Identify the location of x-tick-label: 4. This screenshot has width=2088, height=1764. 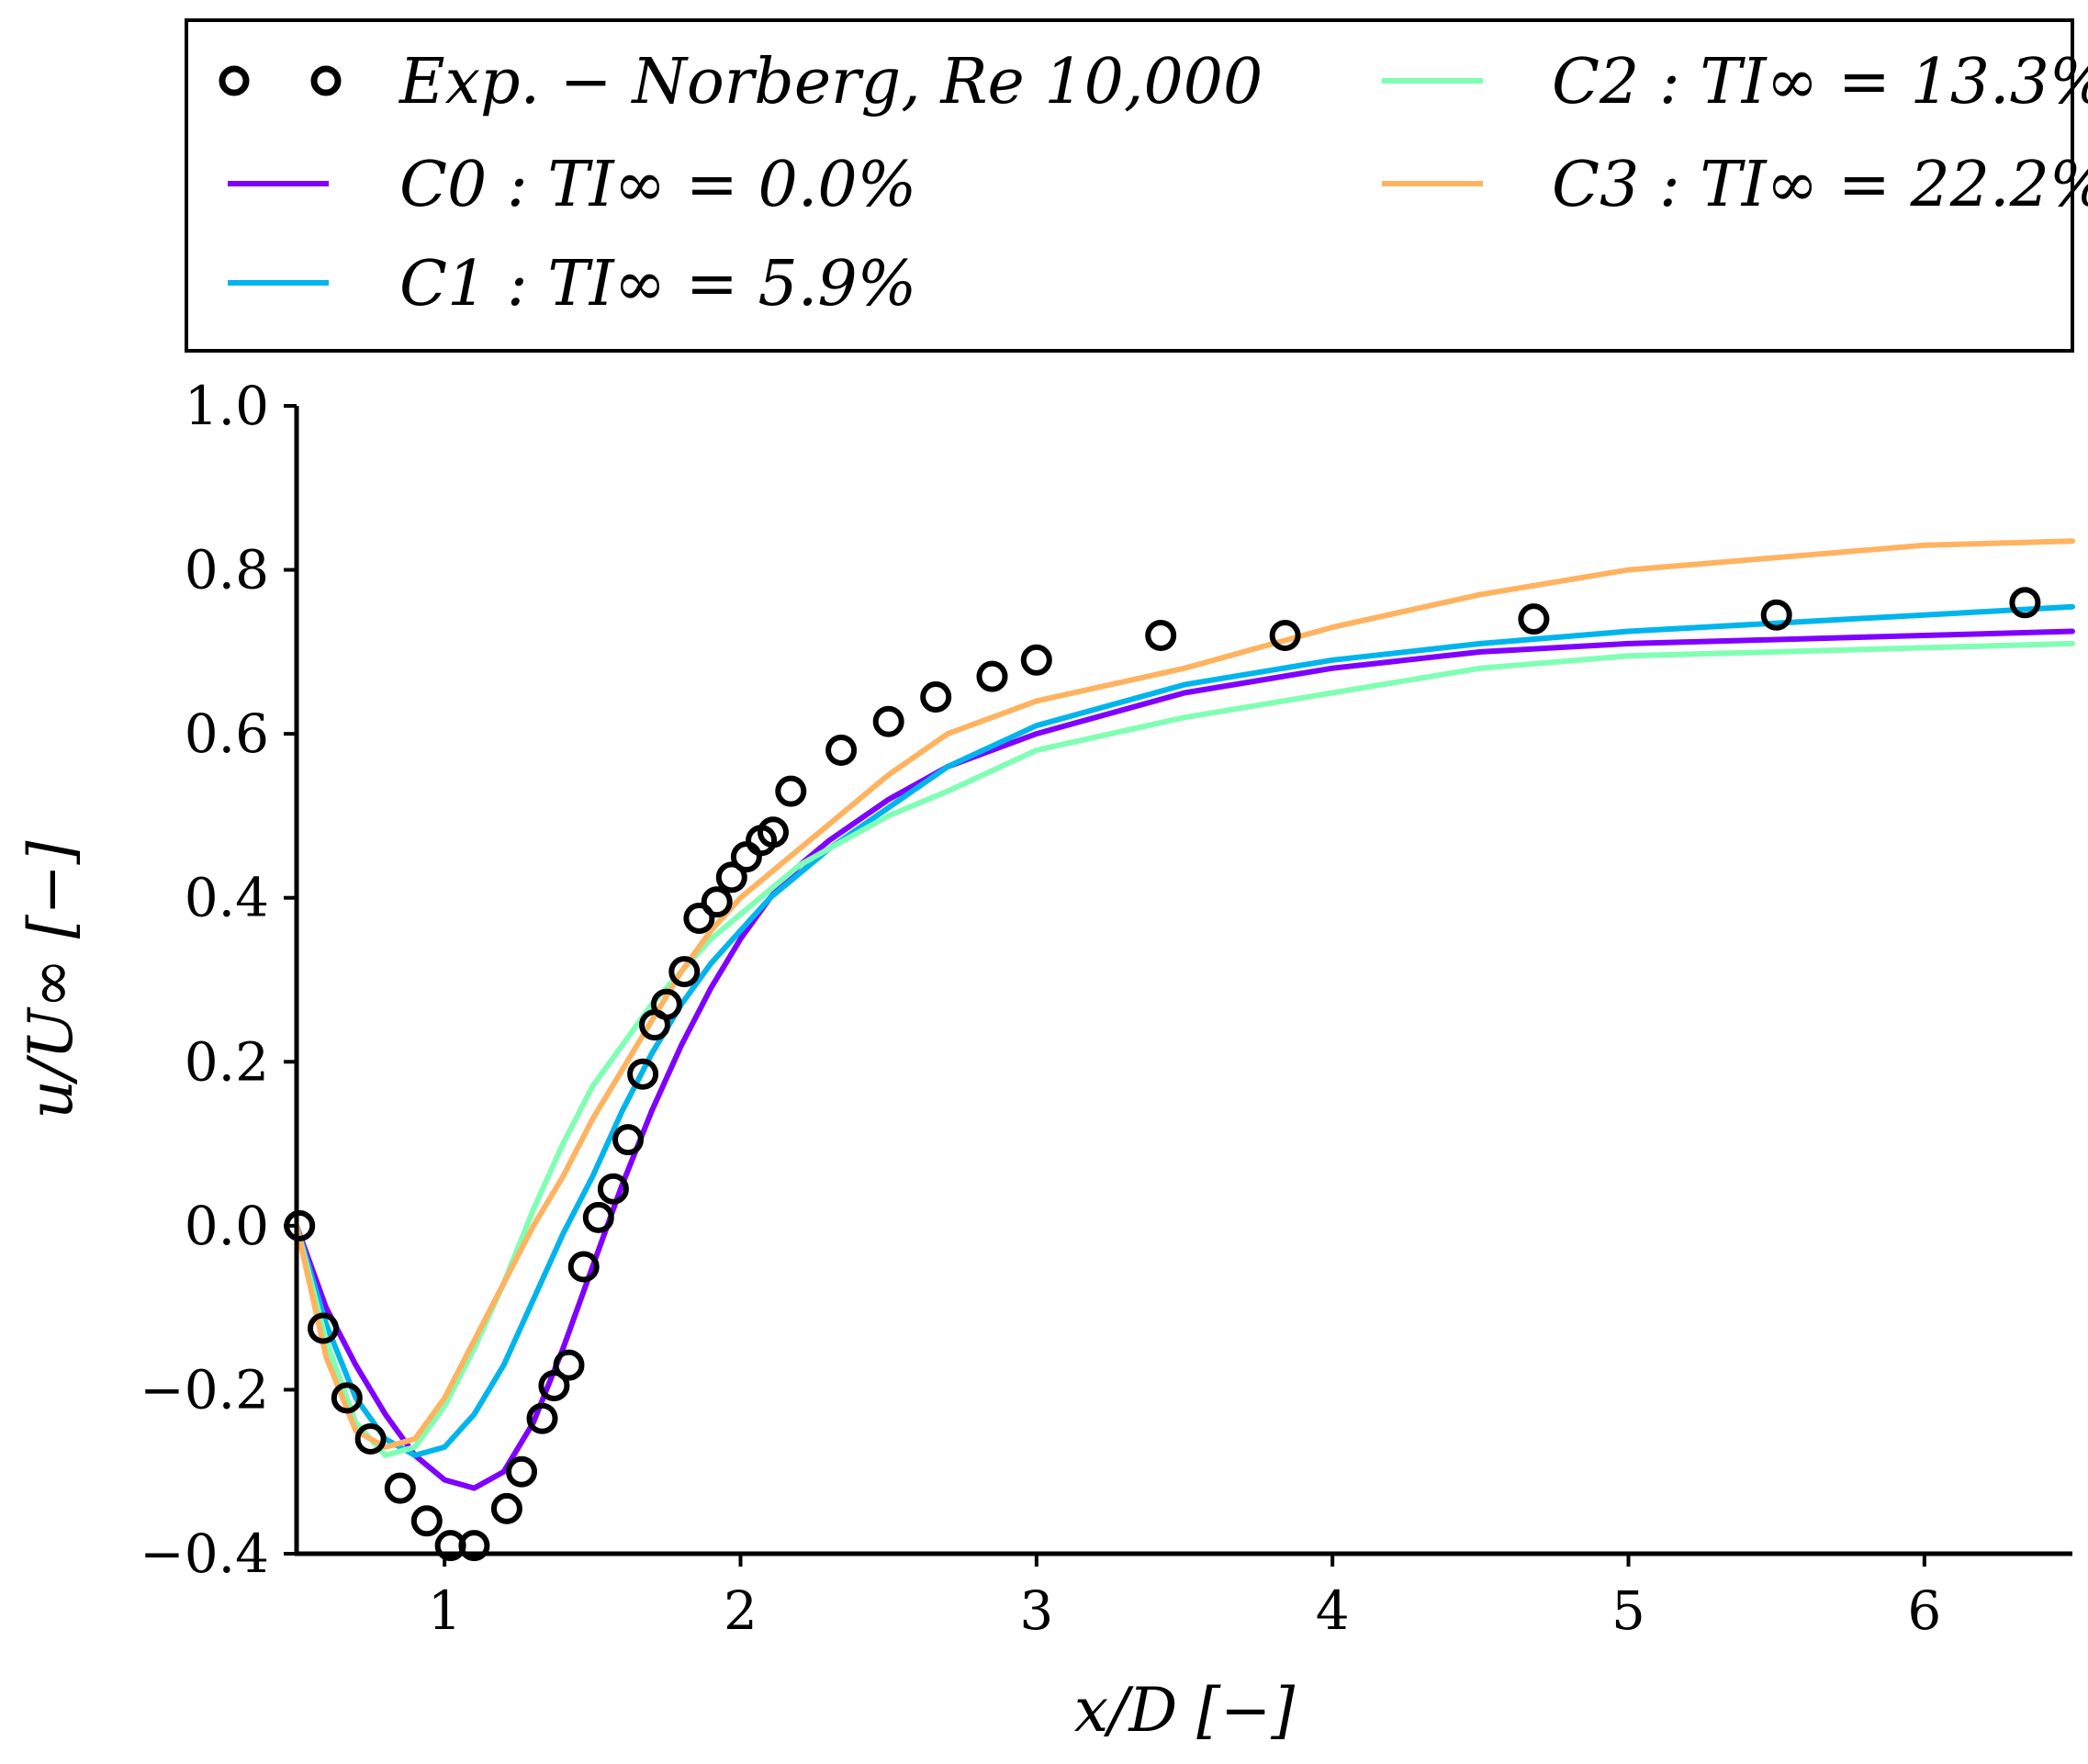
(1333, 1610).